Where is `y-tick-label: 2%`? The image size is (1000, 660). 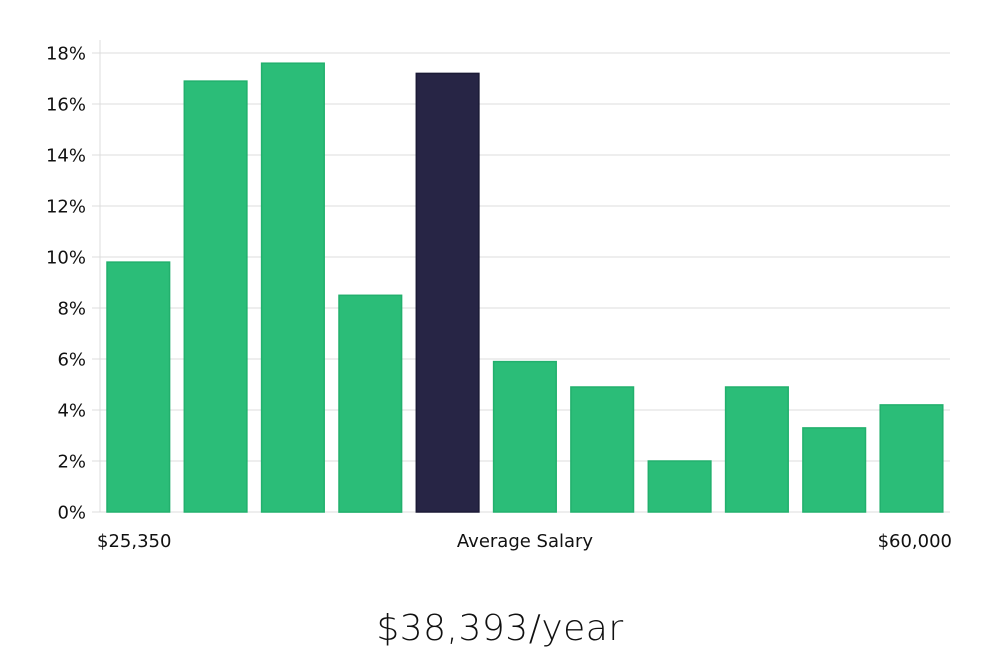
y-tick-label: 2% is located at coordinates (71, 462).